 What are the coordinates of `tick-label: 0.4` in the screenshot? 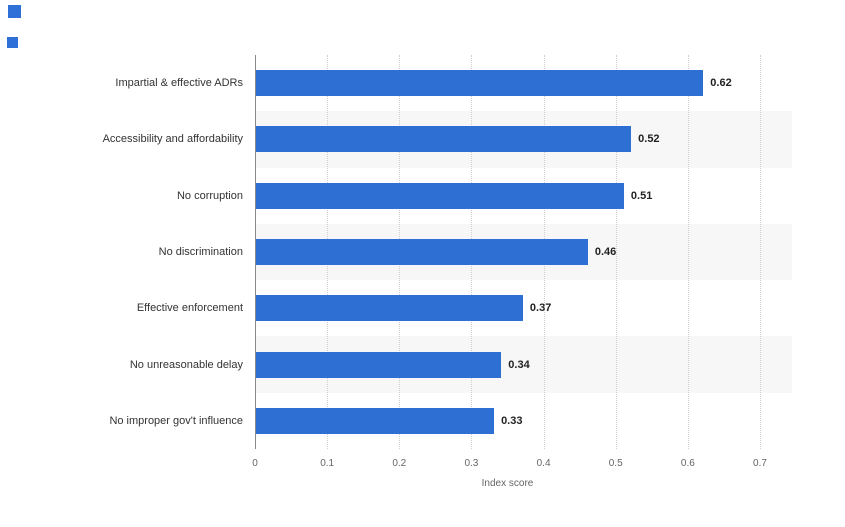 It's located at (543, 463).